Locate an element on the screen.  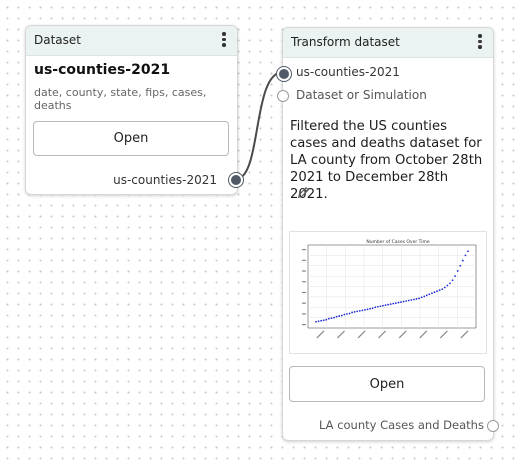
dataset-node-header: Dataset is located at coordinates (131, 41).